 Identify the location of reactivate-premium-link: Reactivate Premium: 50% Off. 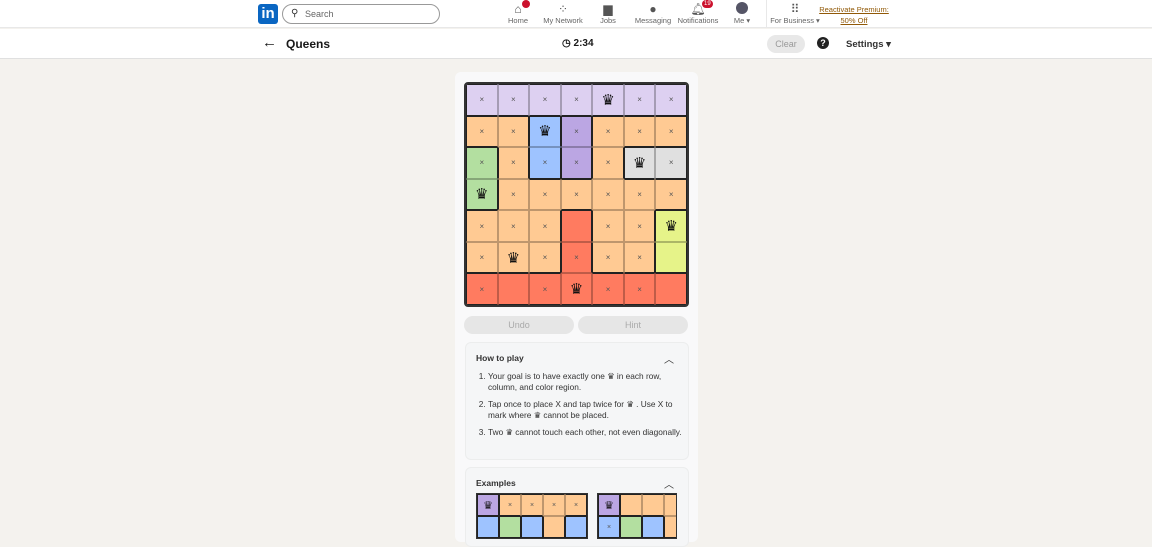
(854, 15).